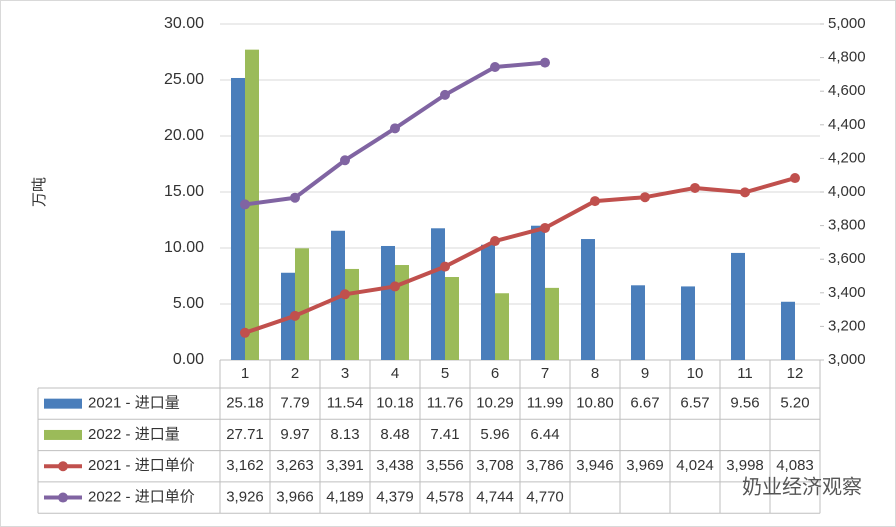 This screenshot has height=527, width=896. I want to click on y-tick-label: 25.00, so click(184, 79).